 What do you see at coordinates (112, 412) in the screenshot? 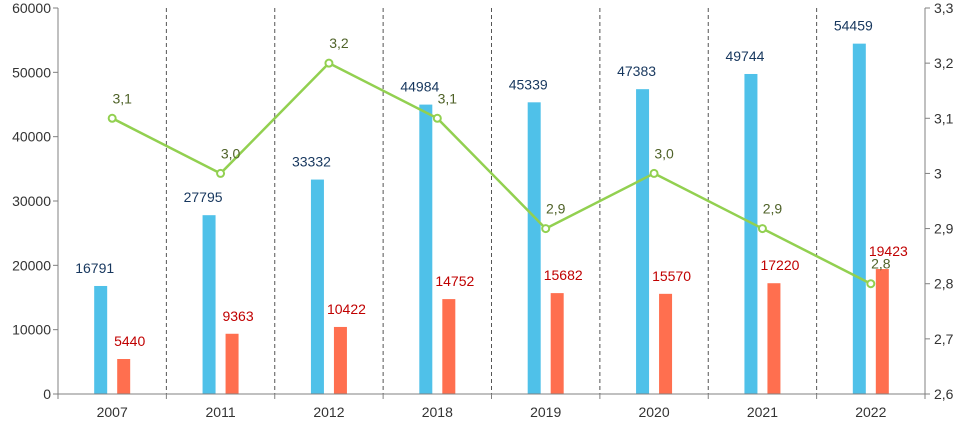
I see `x-tick-label: 2007` at bounding box center [112, 412].